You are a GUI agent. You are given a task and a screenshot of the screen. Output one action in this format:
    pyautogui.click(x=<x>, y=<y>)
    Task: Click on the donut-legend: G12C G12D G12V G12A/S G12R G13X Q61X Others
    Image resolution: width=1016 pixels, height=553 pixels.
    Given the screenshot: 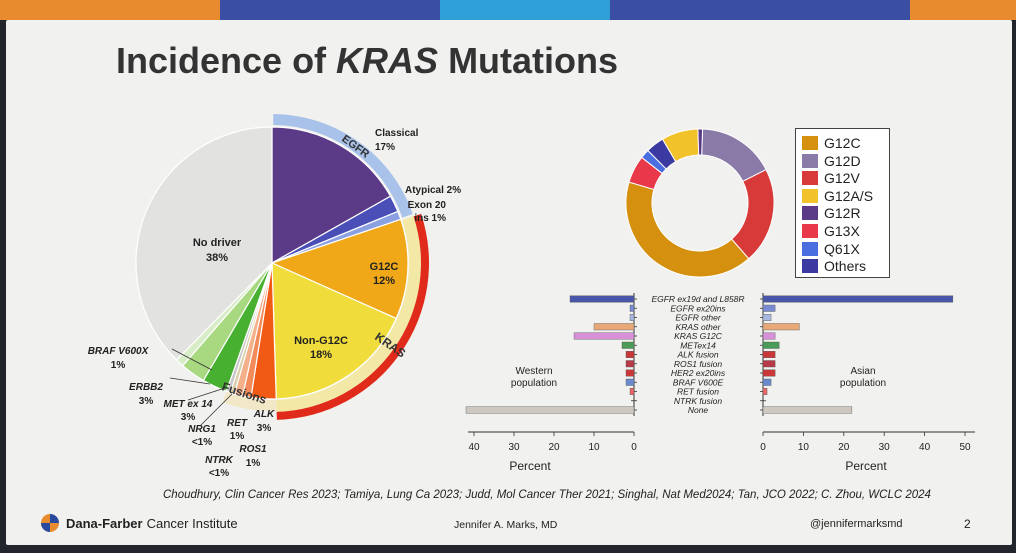 What is the action you would take?
    pyautogui.click(x=842, y=203)
    